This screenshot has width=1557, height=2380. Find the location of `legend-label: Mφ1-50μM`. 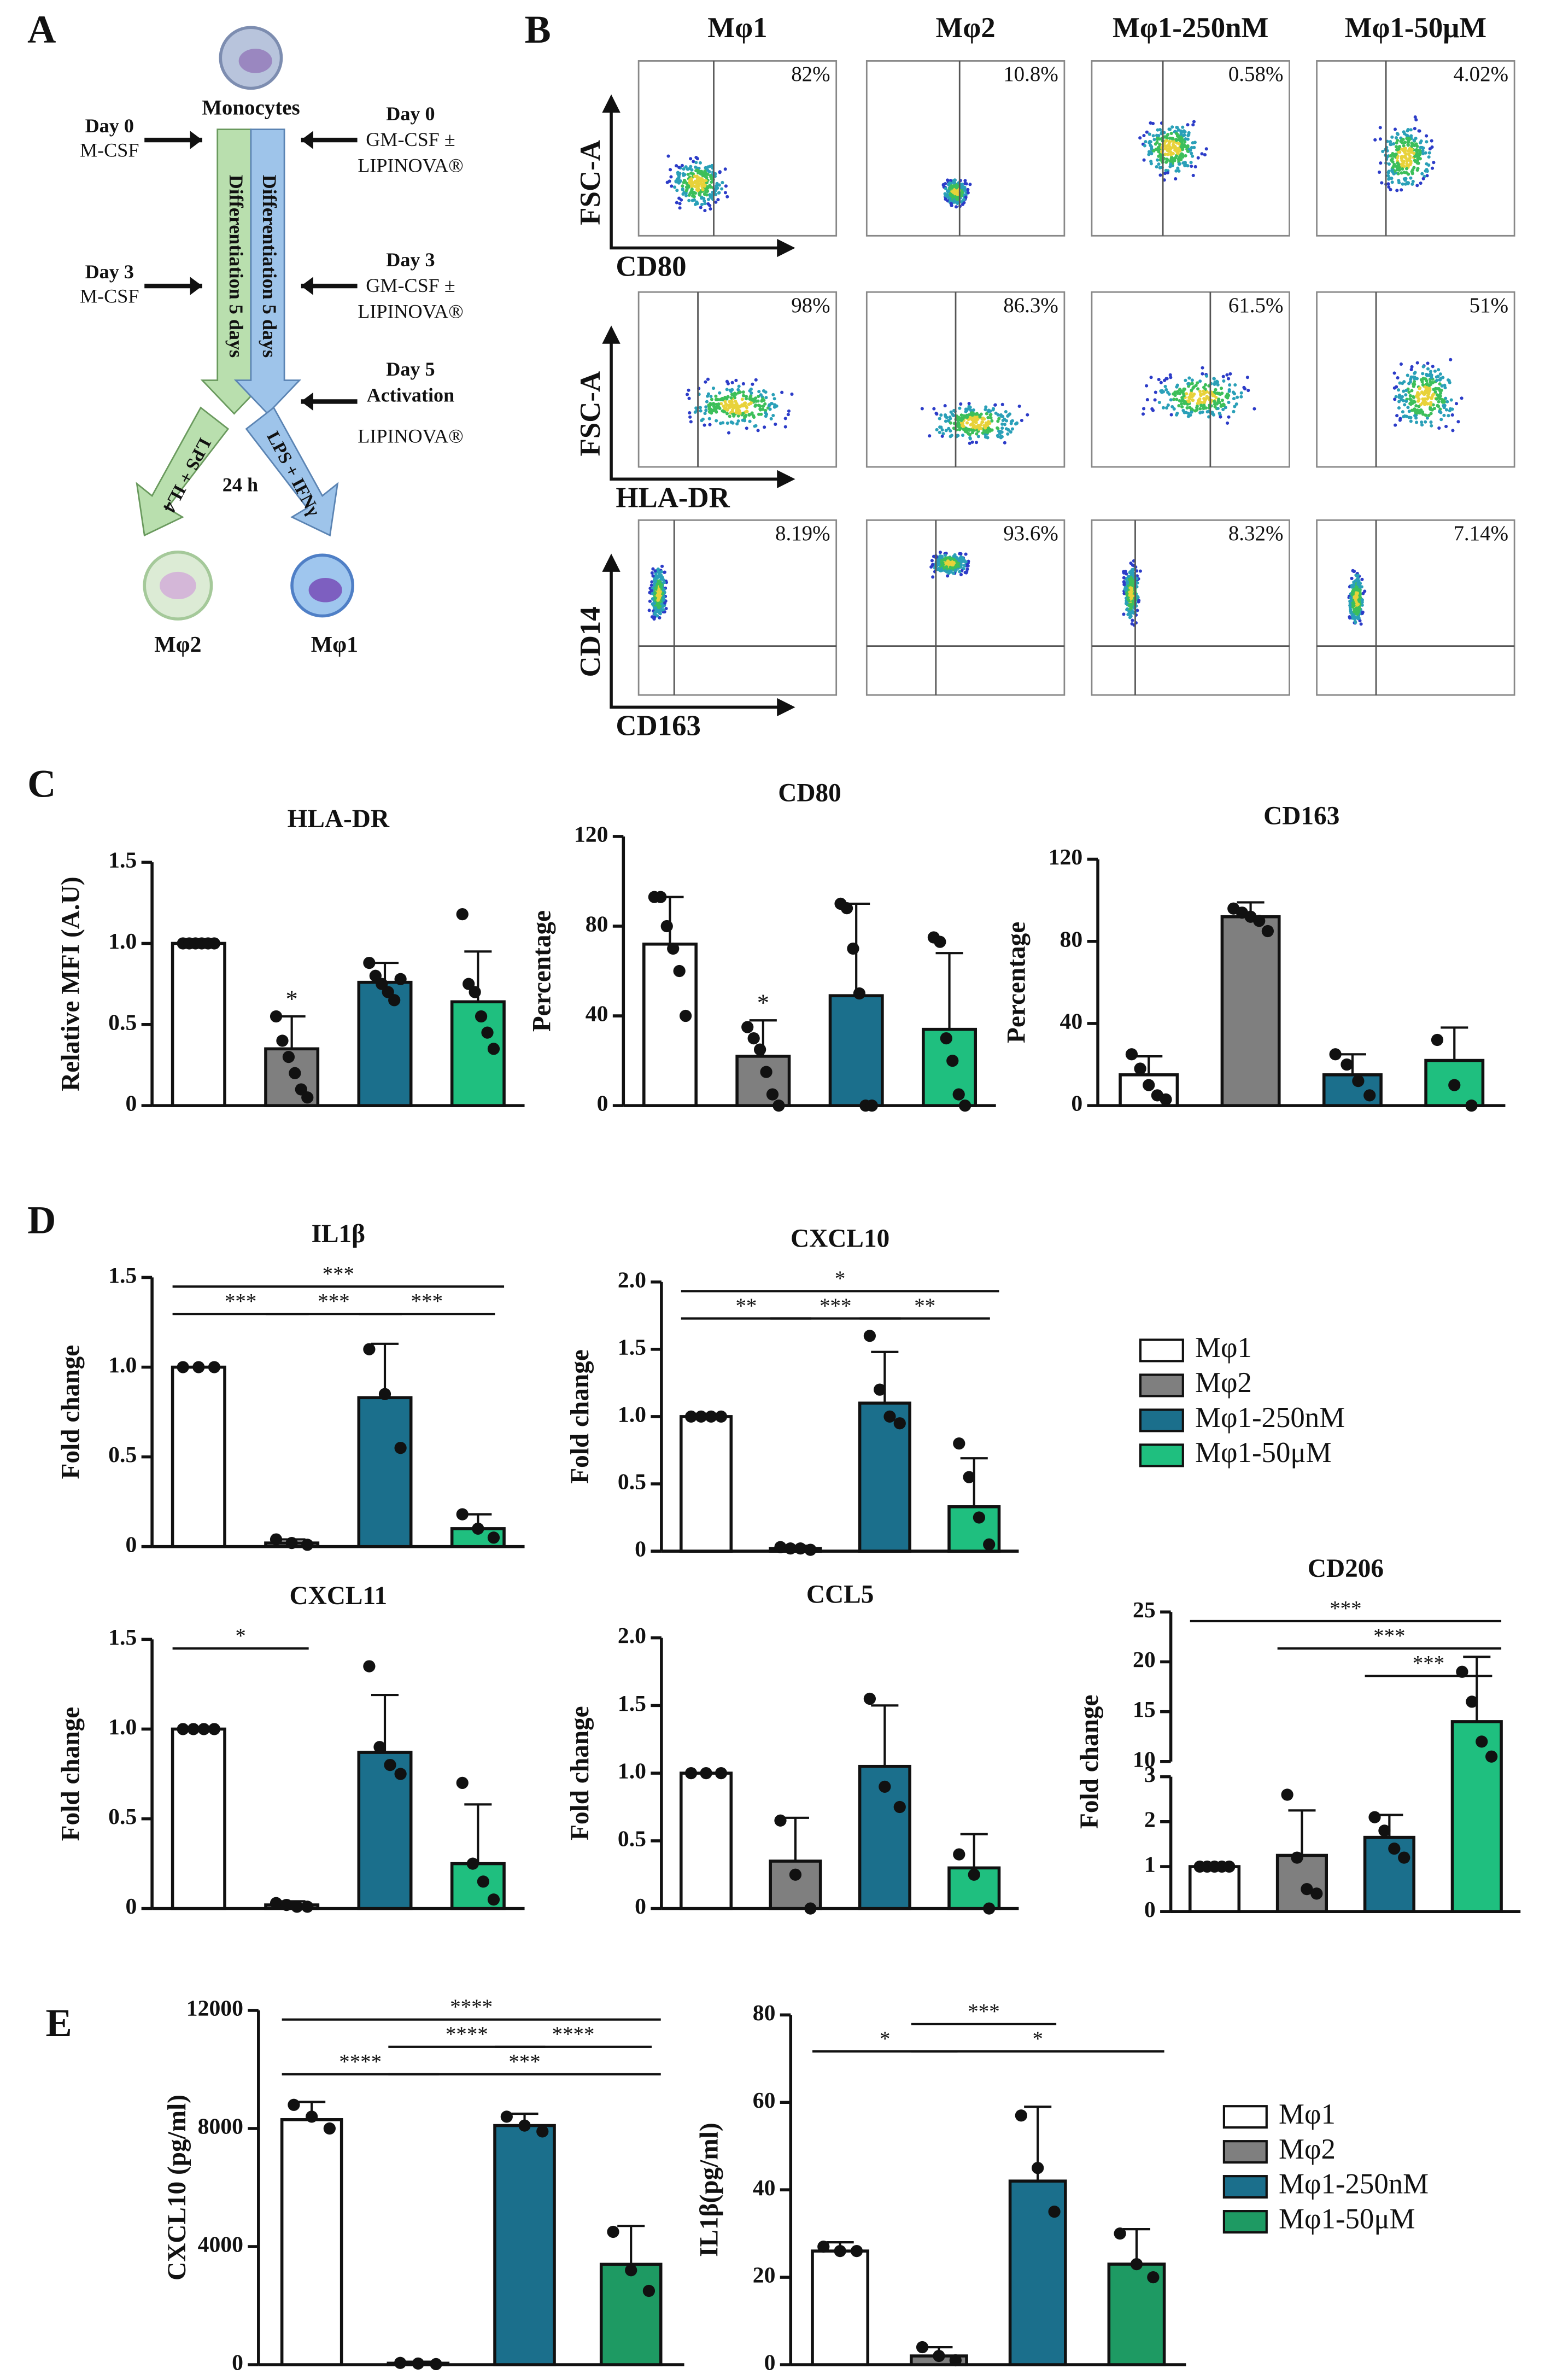

legend-label: Mφ1-50μM is located at coordinates (1263, 1453).